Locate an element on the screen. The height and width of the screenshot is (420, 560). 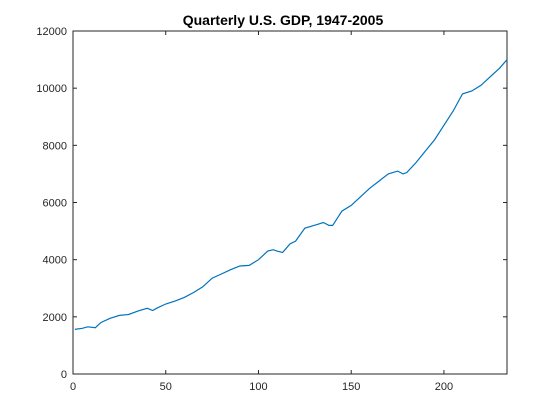
x-tick-label: 0 is located at coordinates (73, 387).